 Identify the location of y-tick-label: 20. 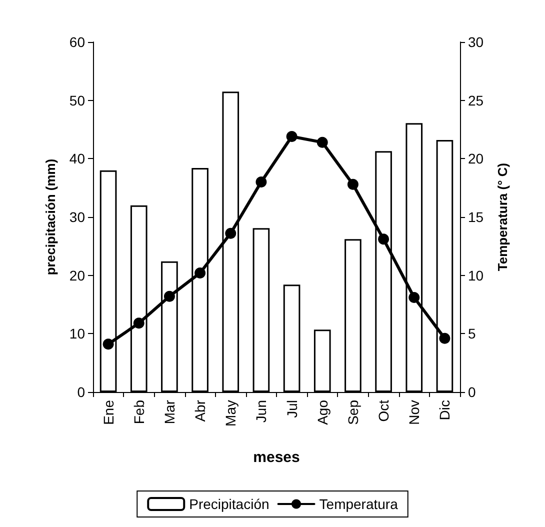
(77, 275).